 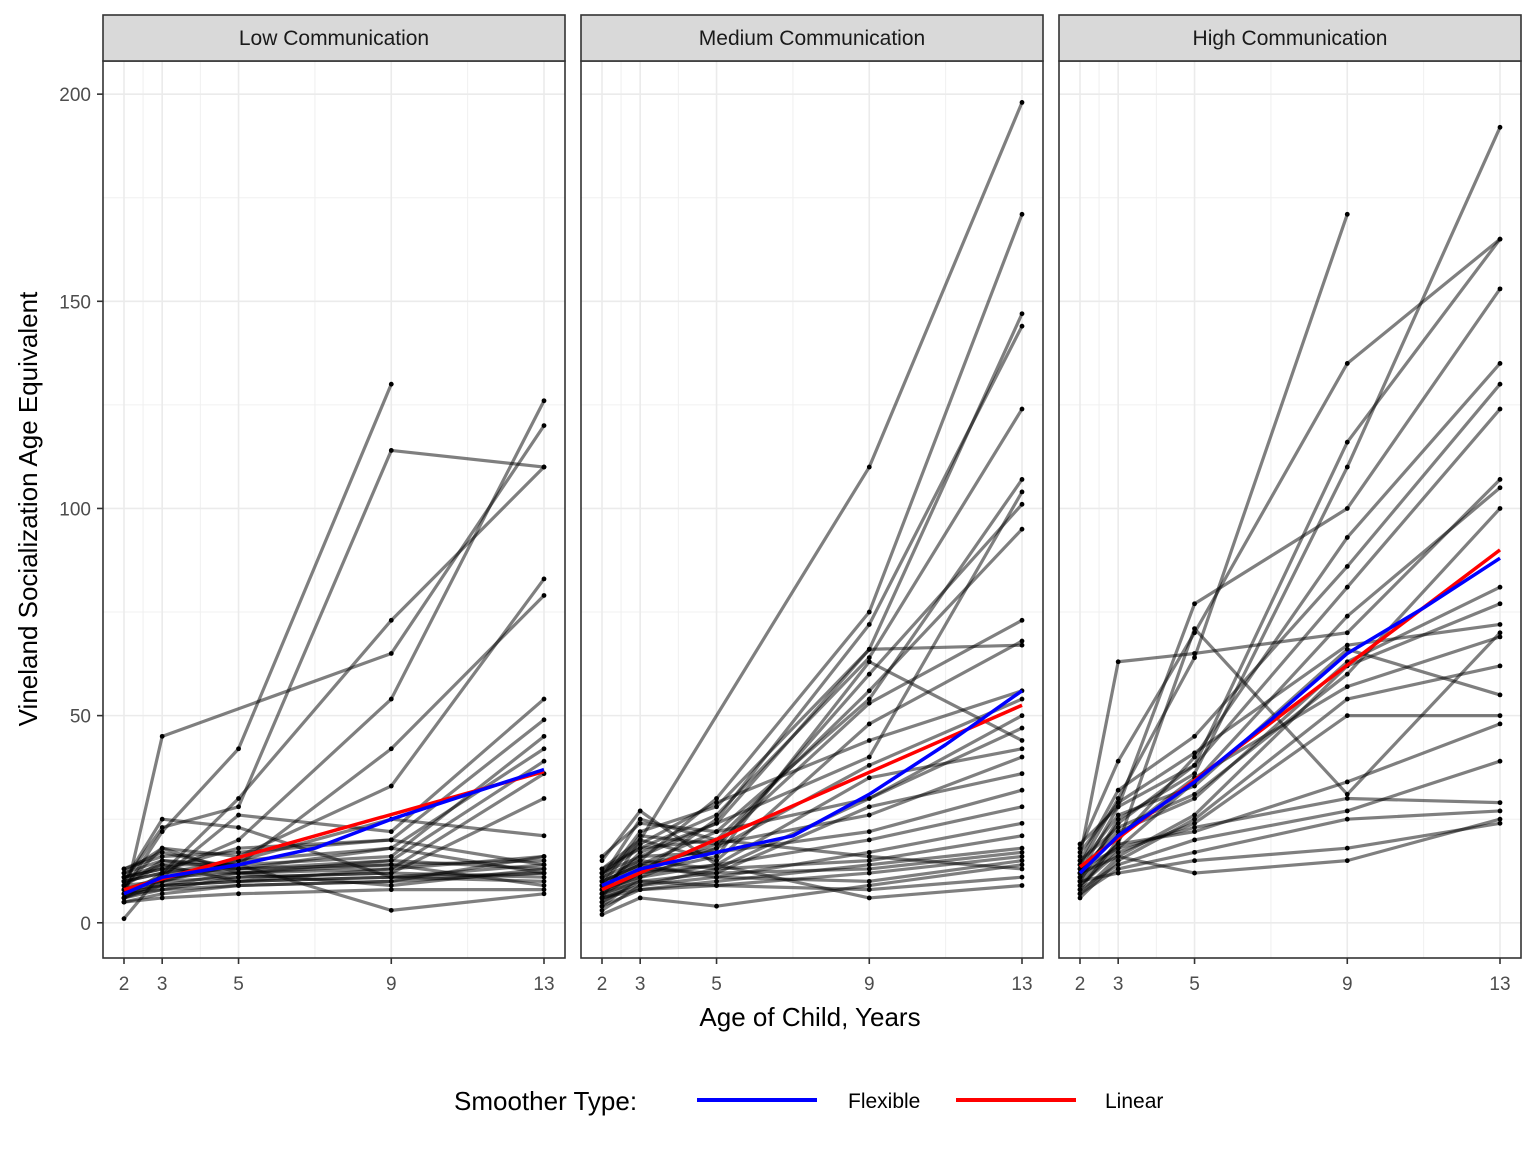 I want to click on flexible-smoother-line, so click(x=1289, y=715).